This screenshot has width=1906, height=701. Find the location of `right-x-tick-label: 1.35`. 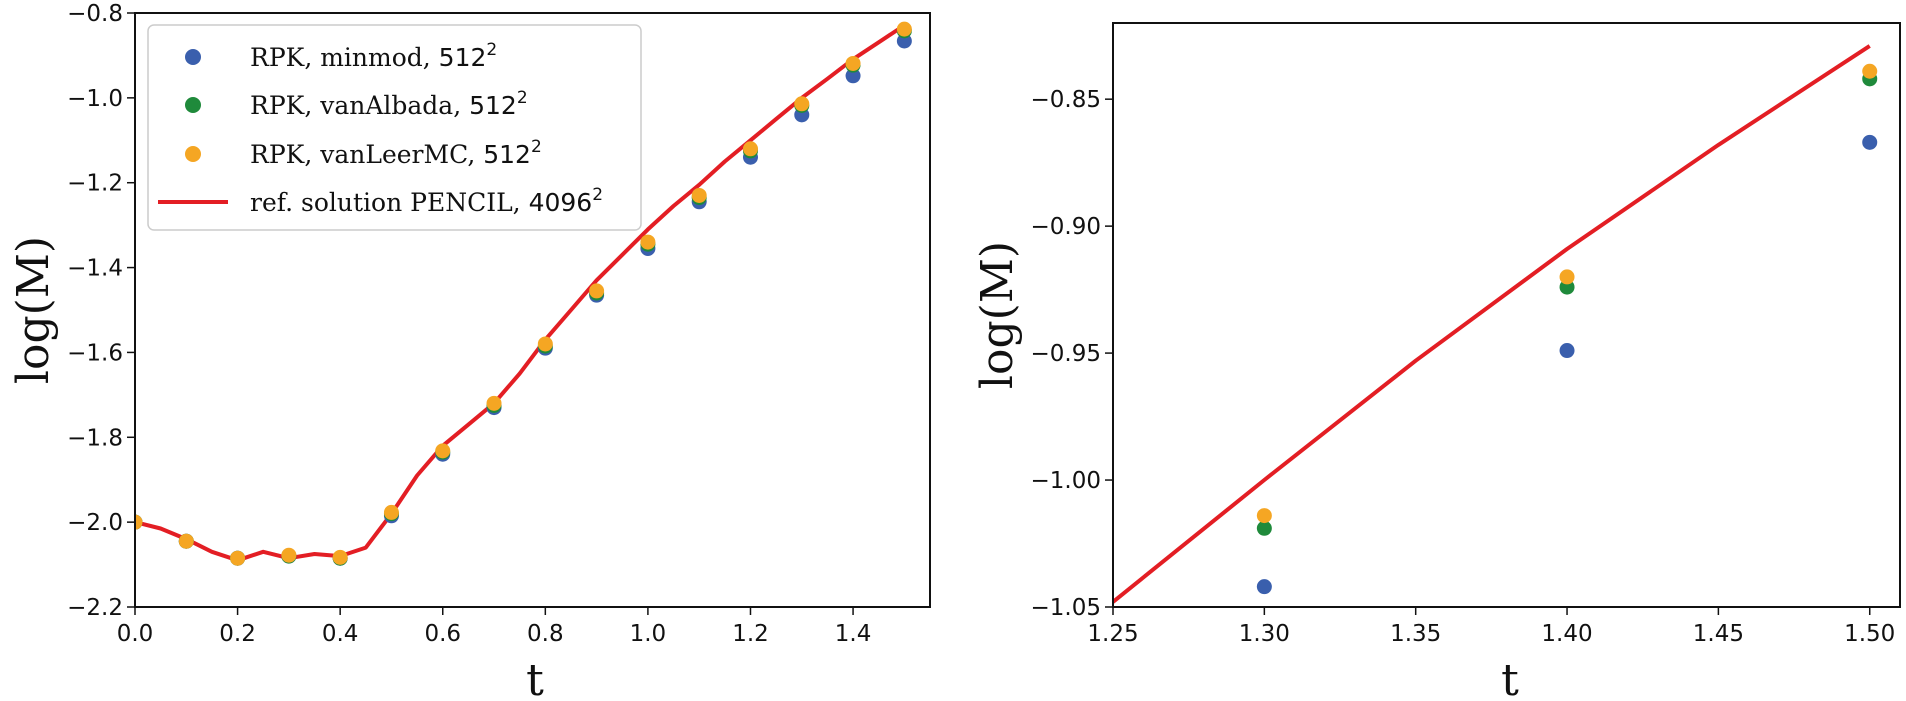

right-x-tick-label: 1.35 is located at coordinates (1415, 634).